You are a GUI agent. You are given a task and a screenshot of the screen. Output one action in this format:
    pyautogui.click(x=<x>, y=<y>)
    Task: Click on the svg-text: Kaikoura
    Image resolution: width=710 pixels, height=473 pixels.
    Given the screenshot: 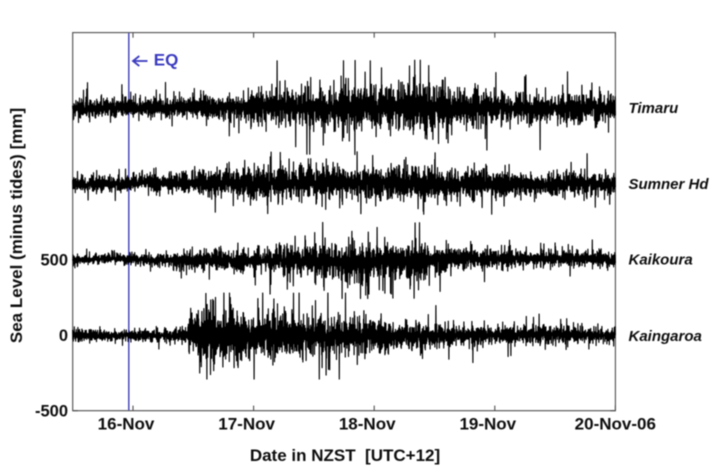 What is the action you would take?
    pyautogui.click(x=661, y=259)
    